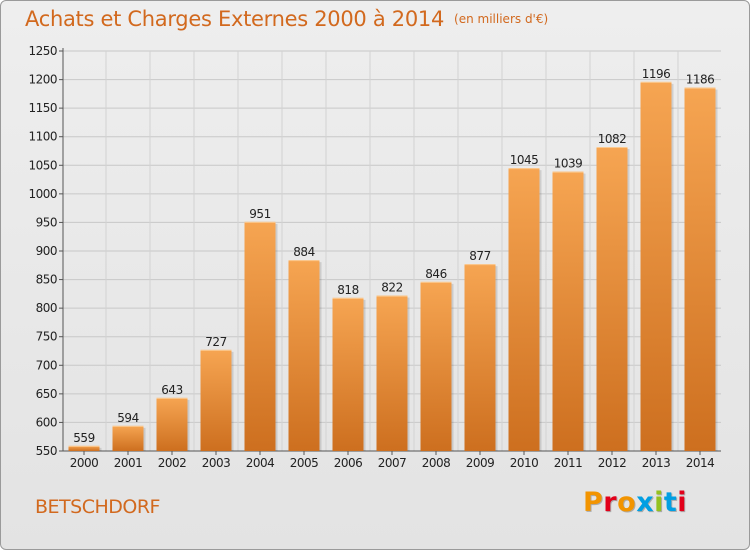 This screenshot has width=750, height=550. I want to click on data-label: 884, so click(303, 252).